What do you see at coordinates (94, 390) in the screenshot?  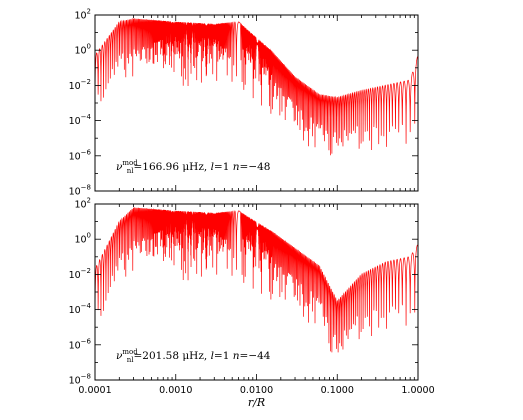 I see `x-tick-label: 0.0001` at bounding box center [94, 390].